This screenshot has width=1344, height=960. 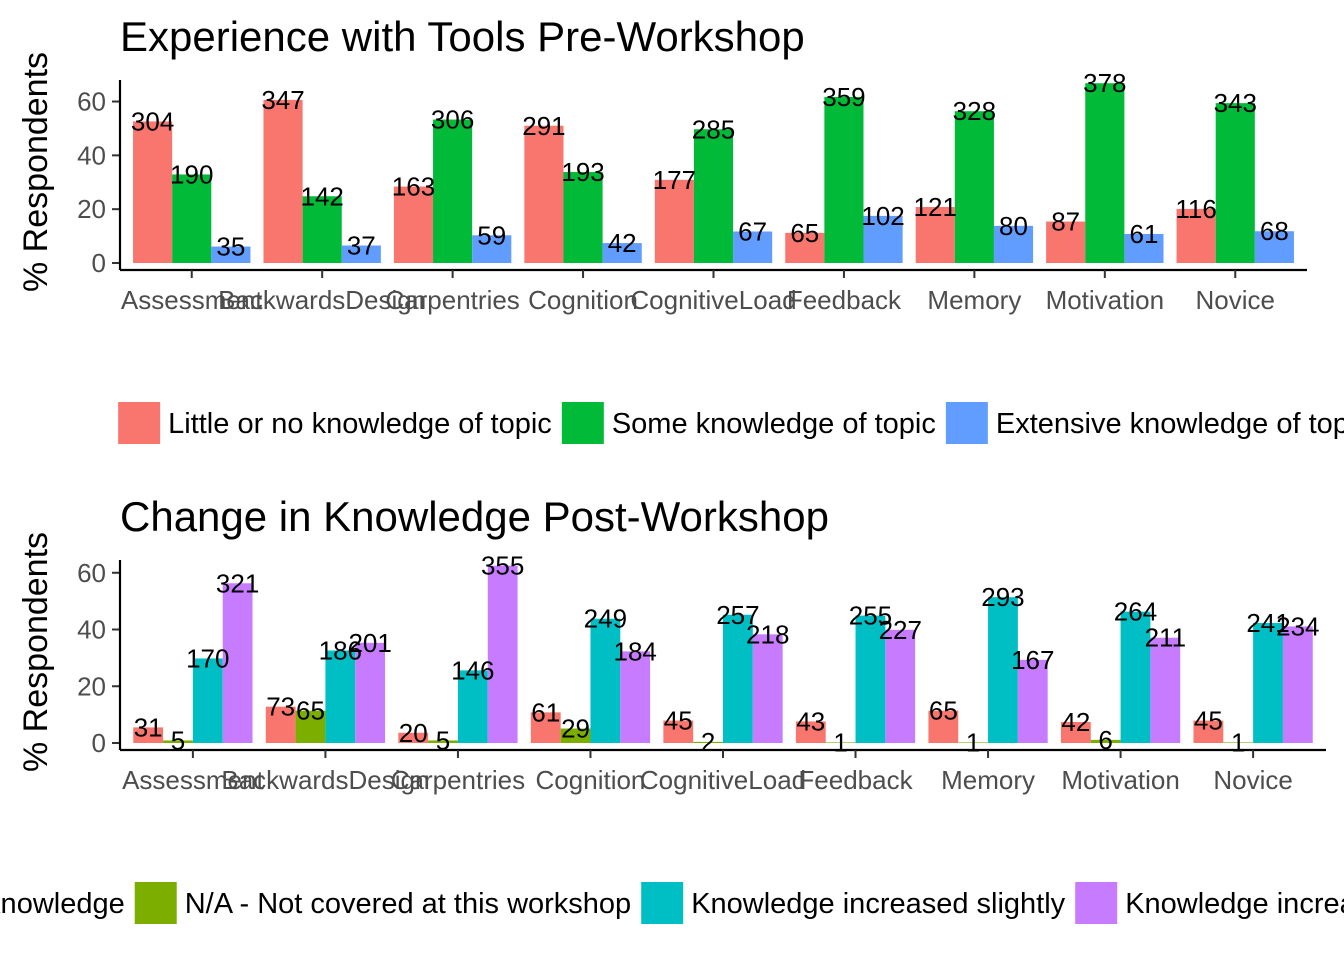 What do you see at coordinates (369, 643) in the screenshot?
I see `bar-label-backwardsdesign-series-3: 201` at bounding box center [369, 643].